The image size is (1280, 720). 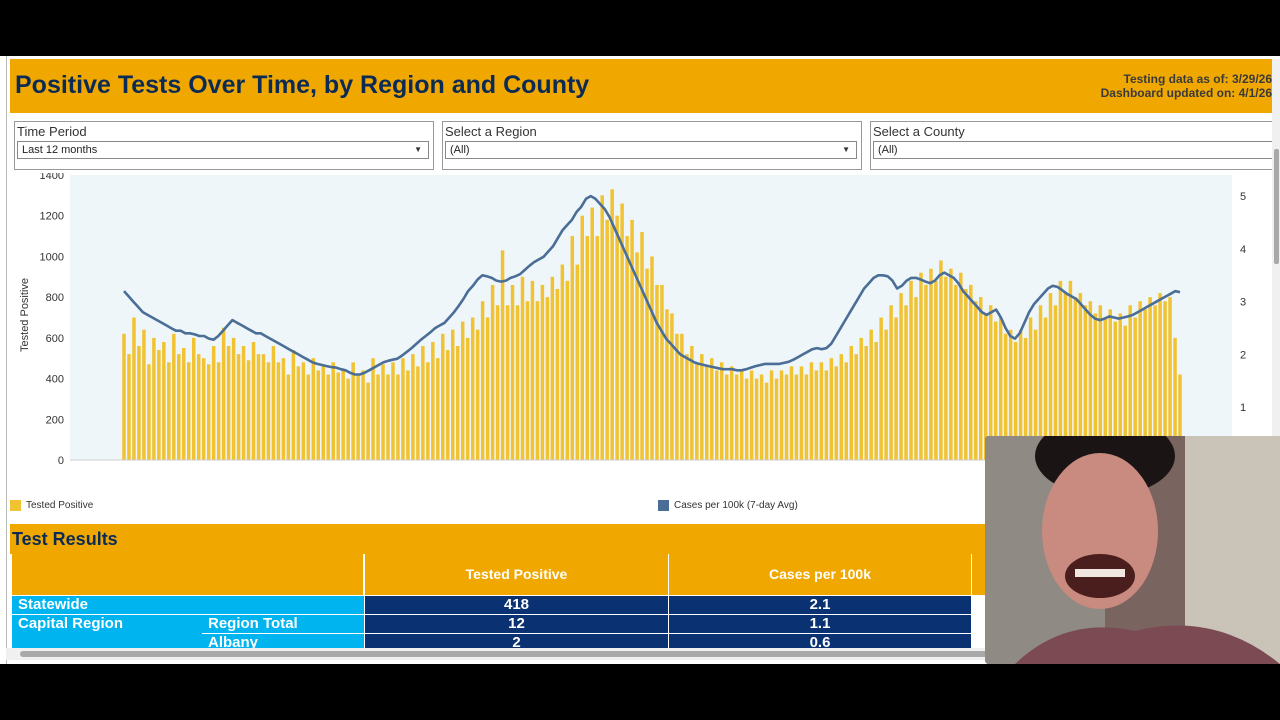 What do you see at coordinates (60, 505) in the screenshot?
I see `legend-bar-label: Tested Positive` at bounding box center [60, 505].